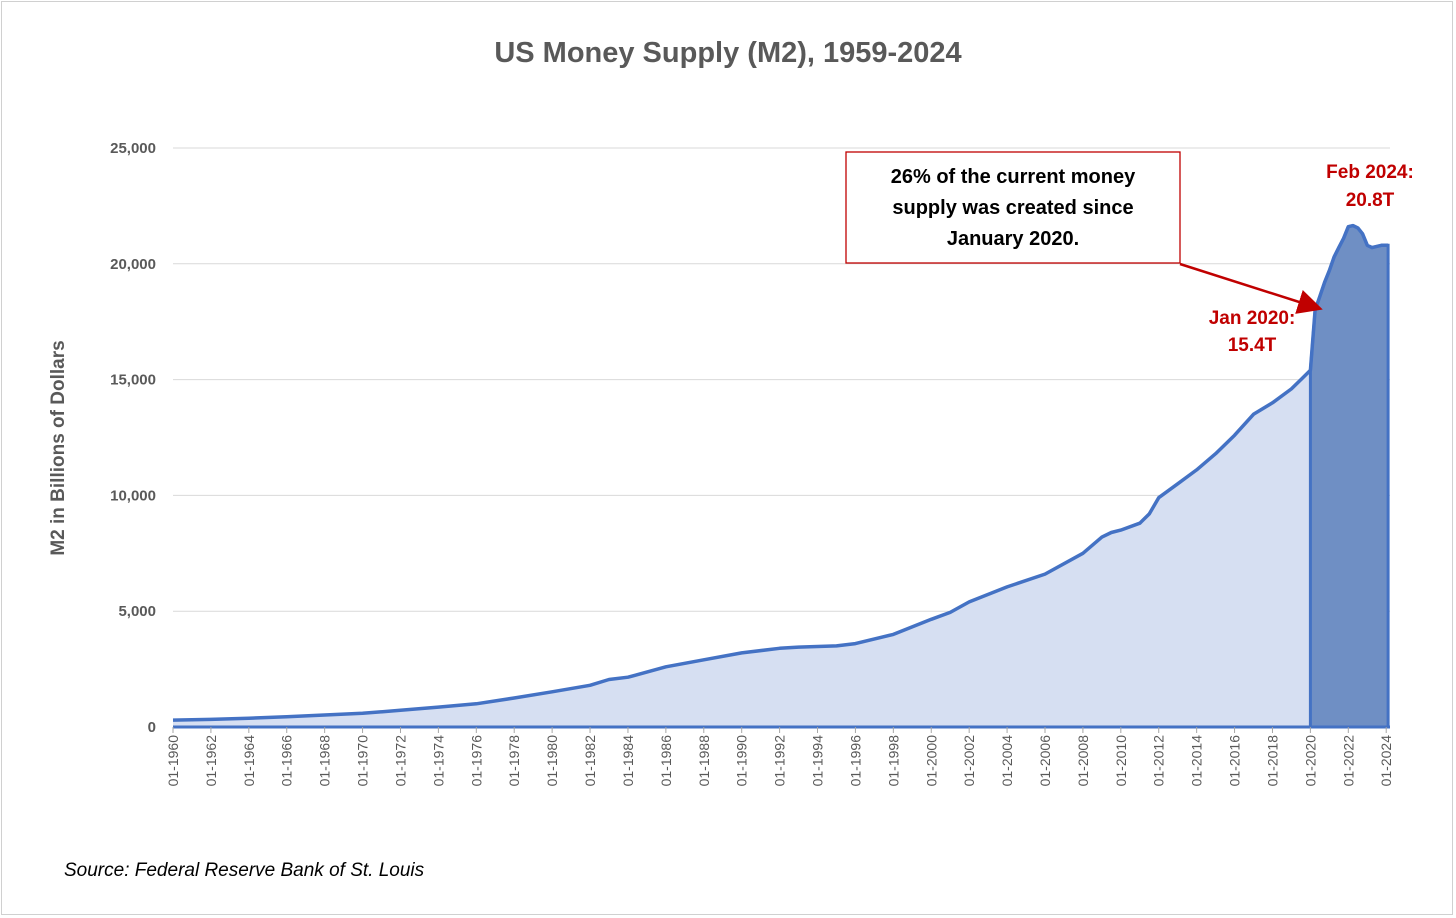  What do you see at coordinates (287, 761) in the screenshot?
I see `x-tick-label: 01-1966` at bounding box center [287, 761].